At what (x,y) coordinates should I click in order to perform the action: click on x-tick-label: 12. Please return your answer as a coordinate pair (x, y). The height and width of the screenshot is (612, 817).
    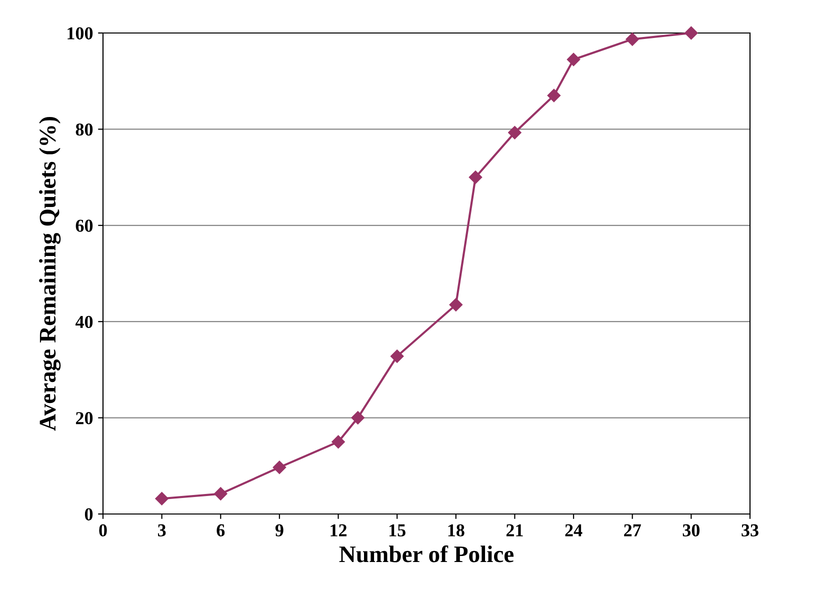
    Looking at the image, I should click on (338, 530).